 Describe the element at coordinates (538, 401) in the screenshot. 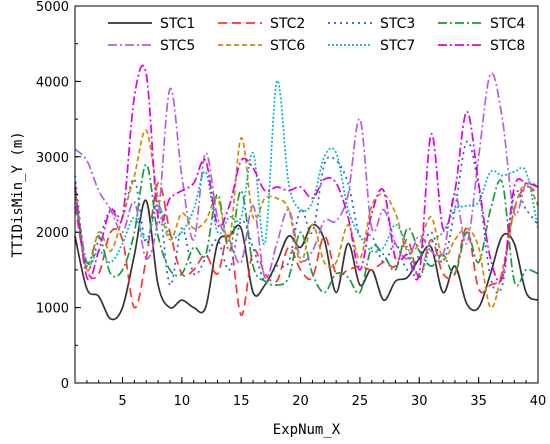

I see `x-tick-label: 40` at that location.